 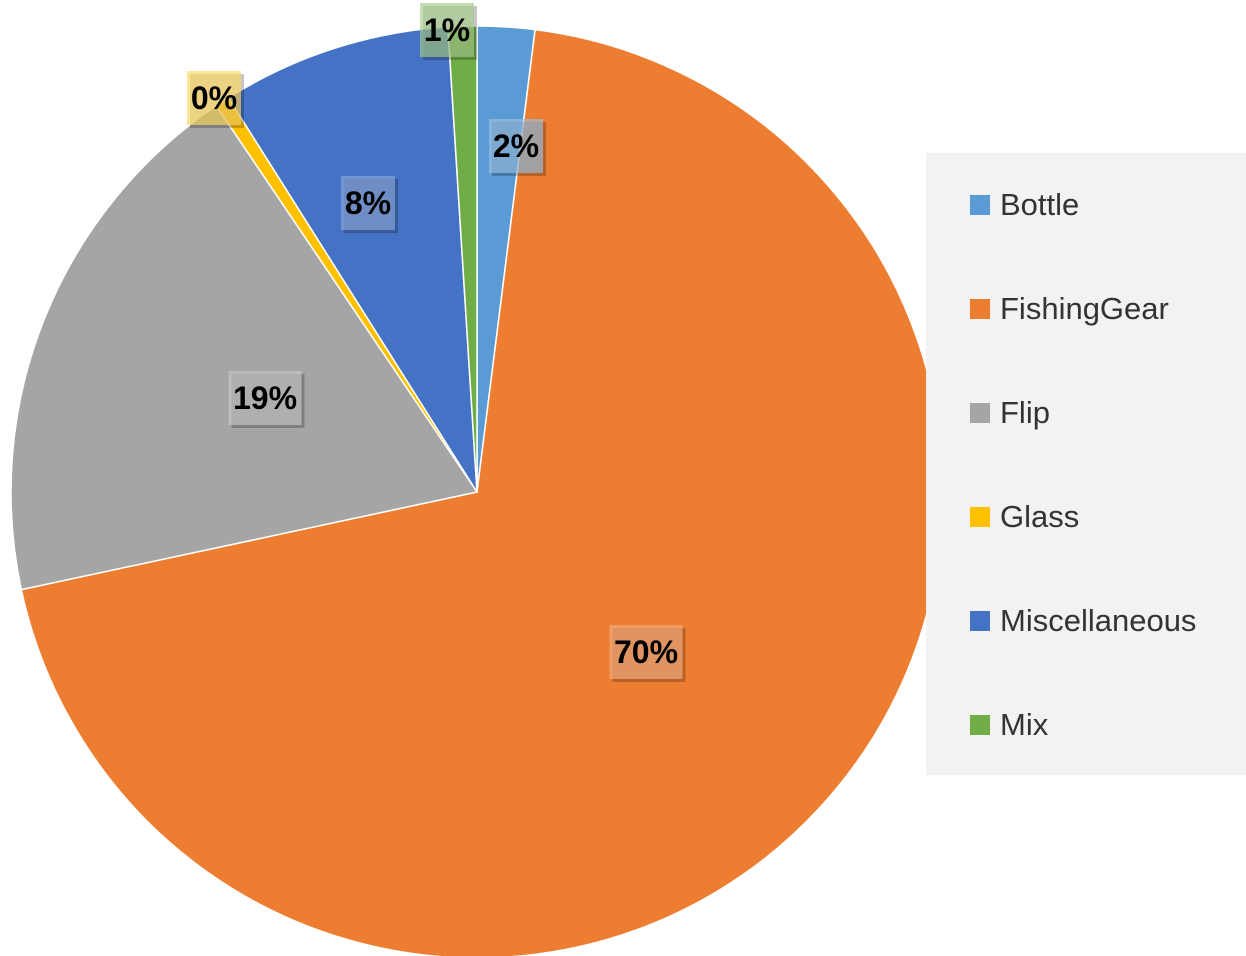 I want to click on data-label-text-flip: 19%, so click(x=265, y=398).